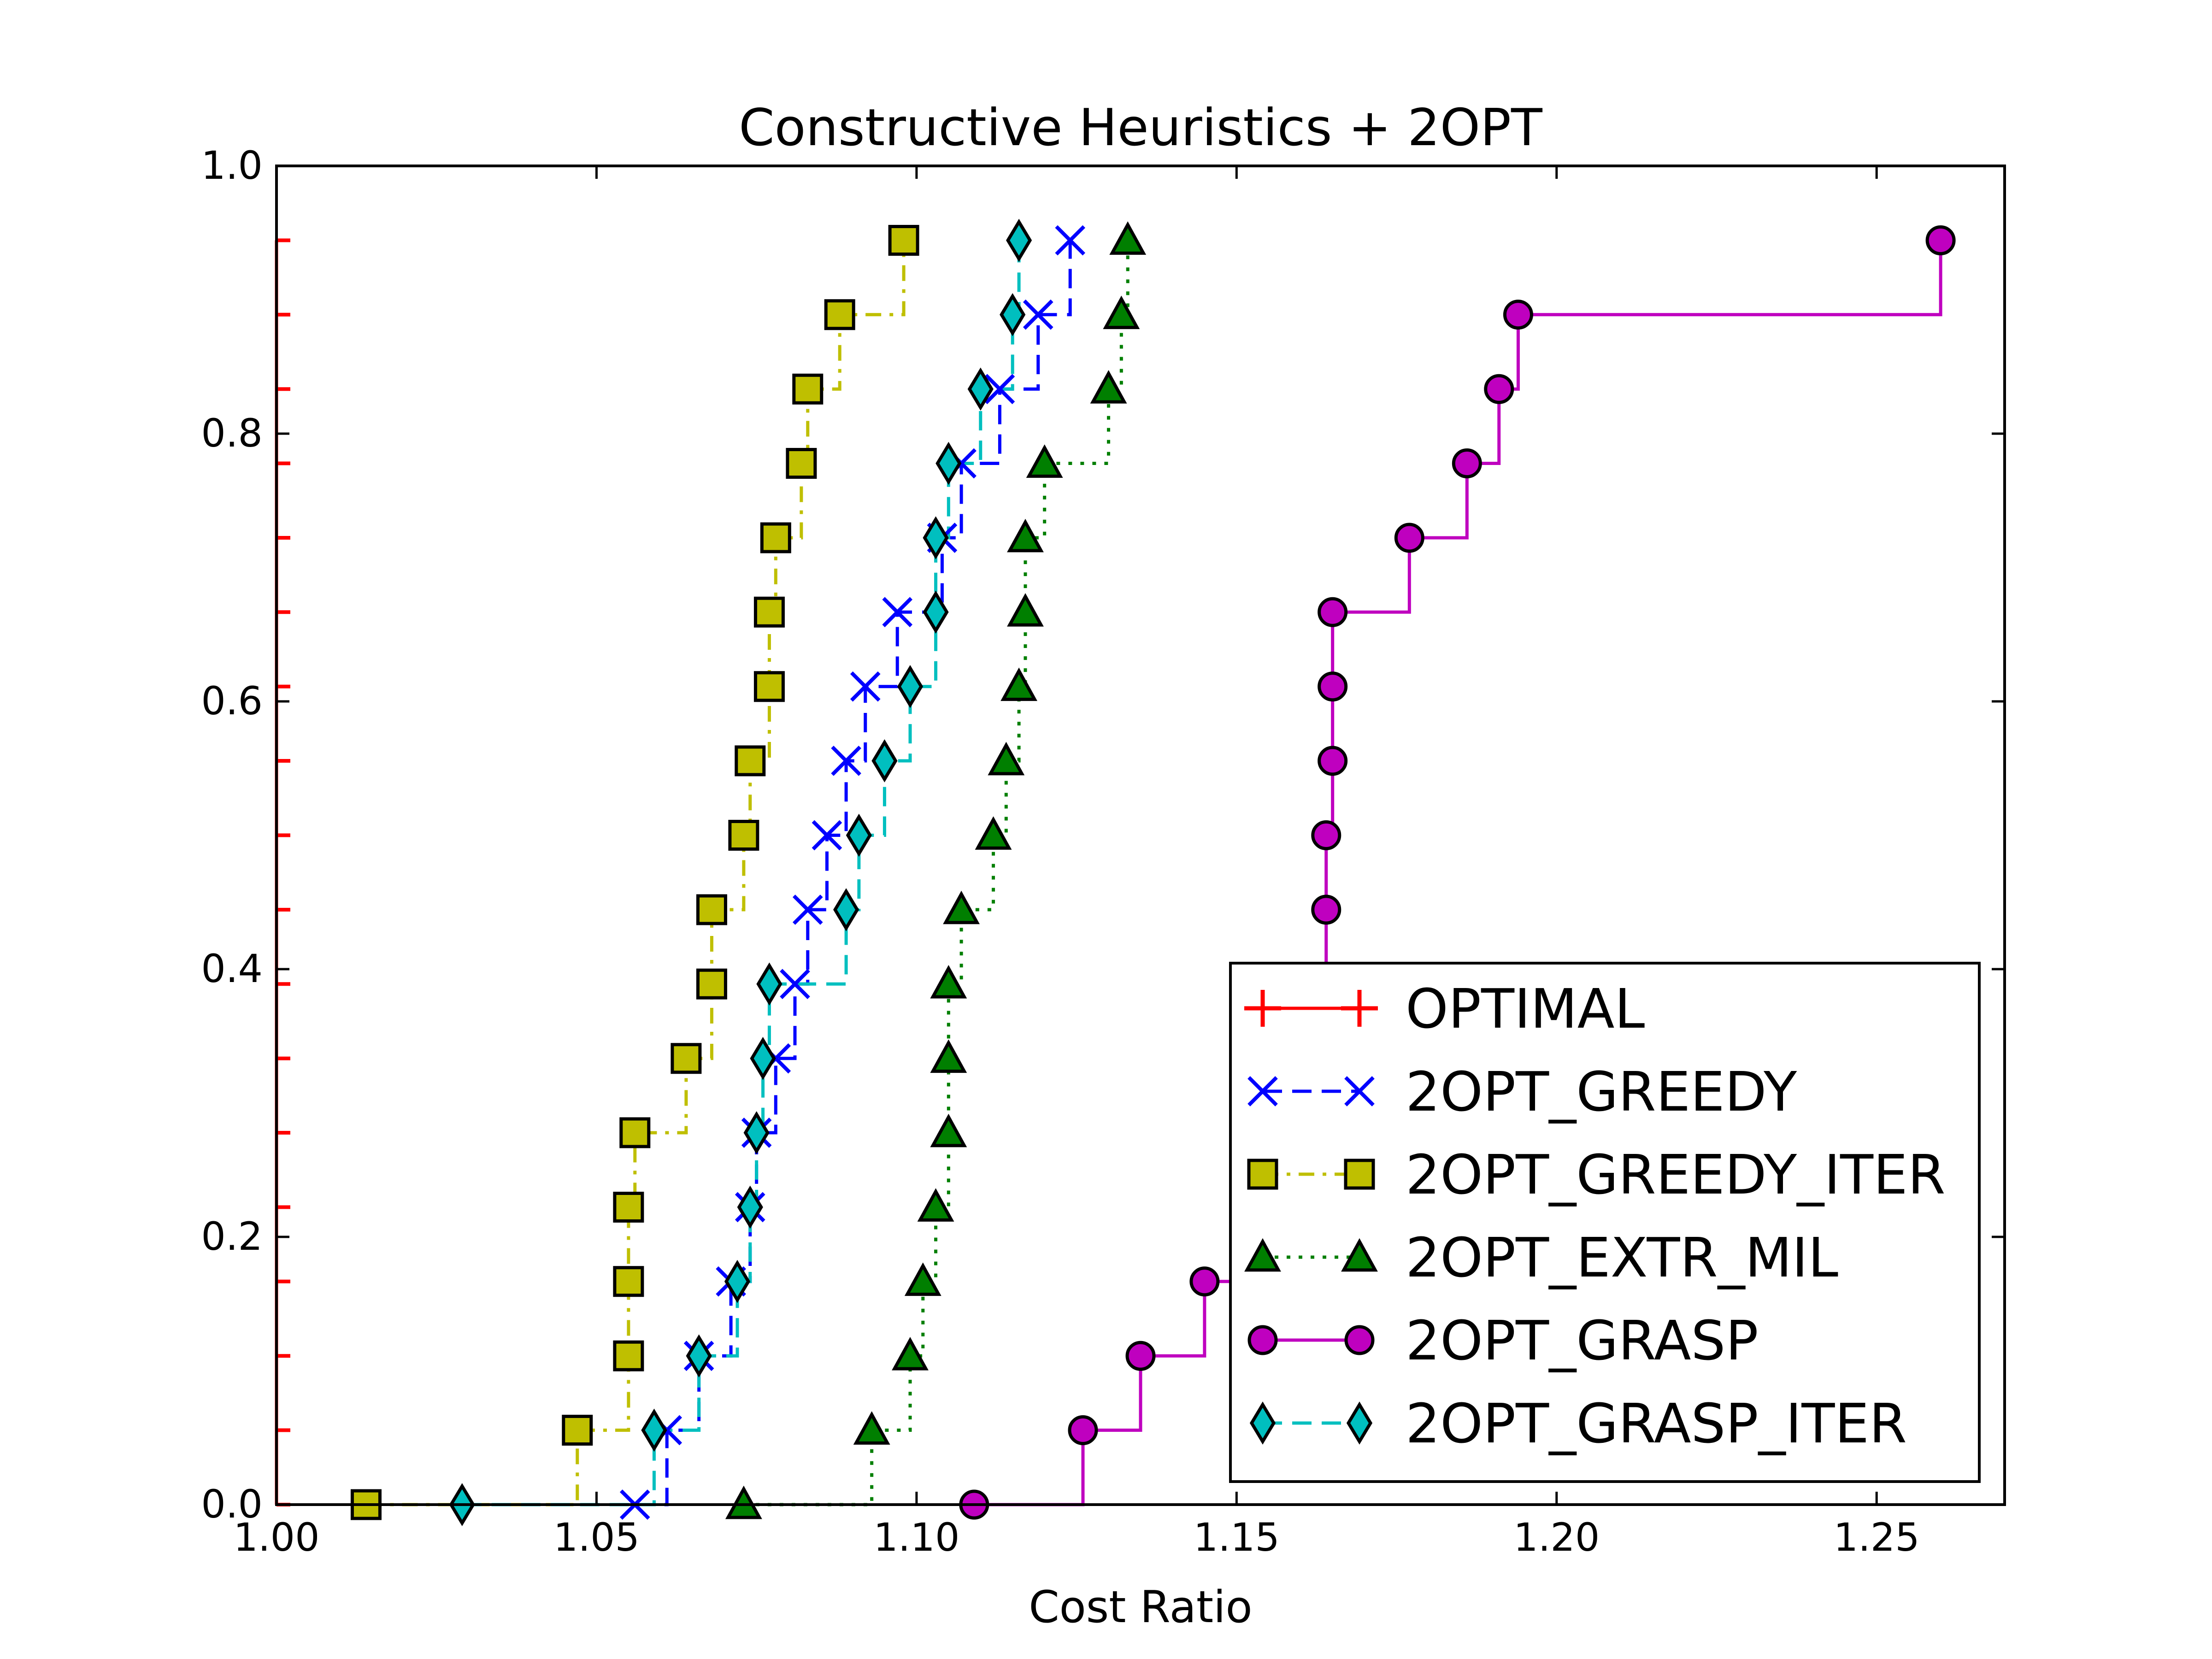 The width and height of the screenshot is (2212, 1659). I want to click on y-tick-label: 0.6, so click(232, 701).